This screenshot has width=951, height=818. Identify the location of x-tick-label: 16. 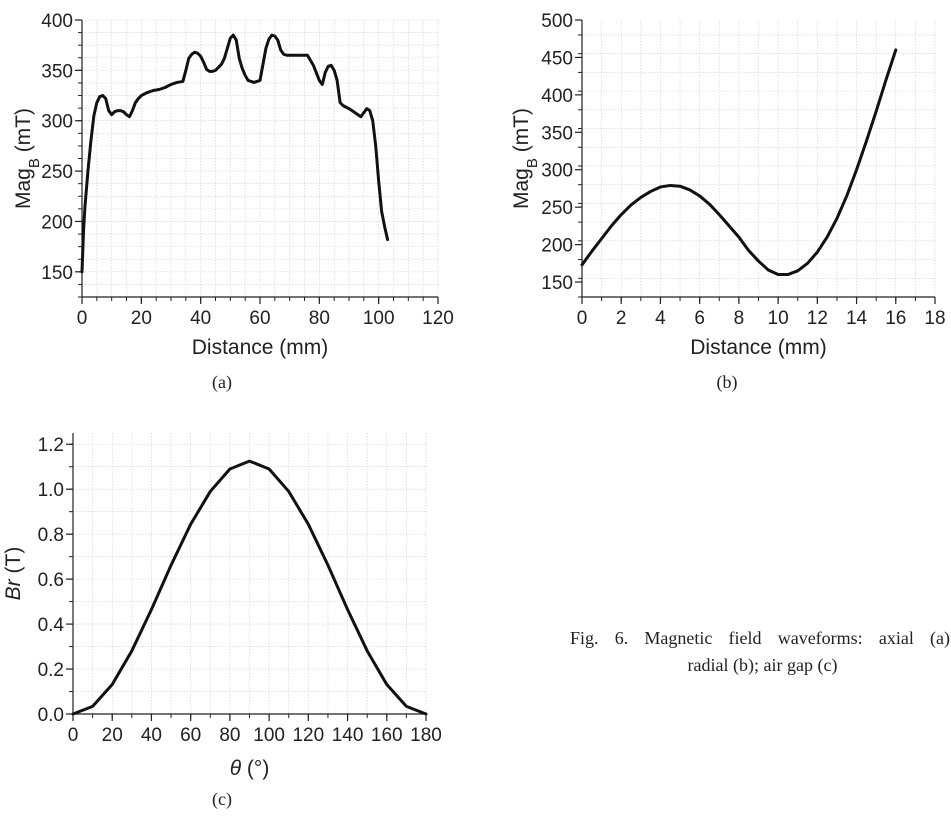
(895, 318).